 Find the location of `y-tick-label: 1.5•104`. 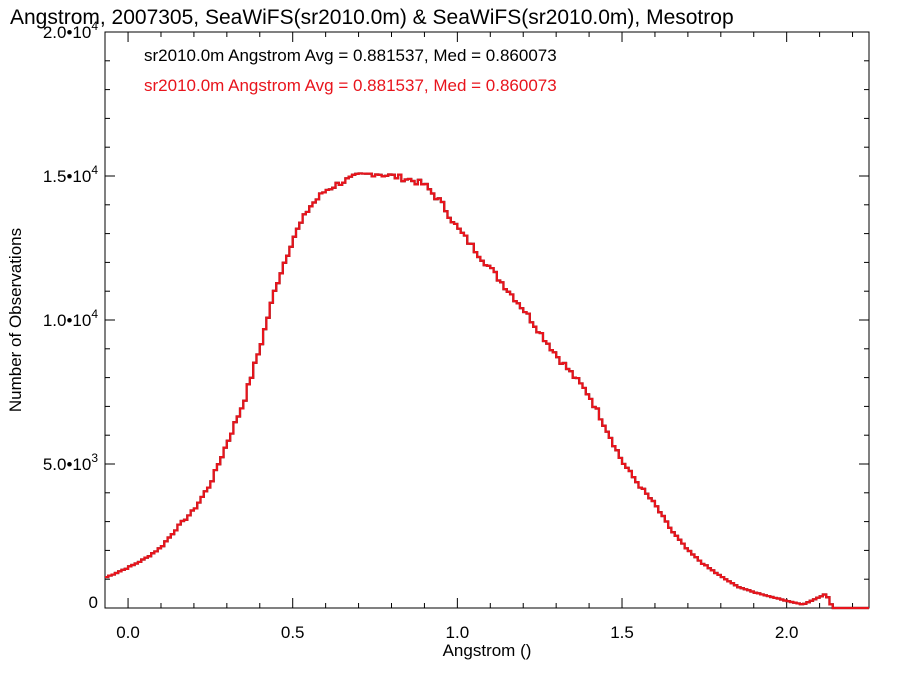

y-tick-label: 1.5•104 is located at coordinates (71, 174).